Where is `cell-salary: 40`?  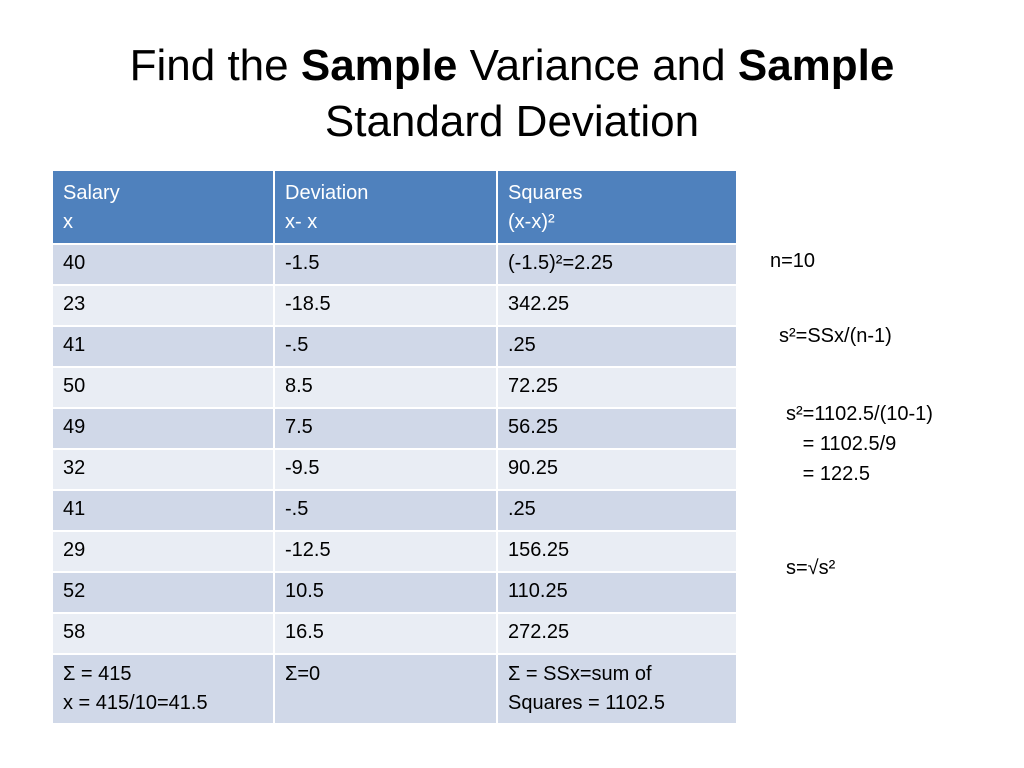
cell-salary: 40 is located at coordinates (163, 264).